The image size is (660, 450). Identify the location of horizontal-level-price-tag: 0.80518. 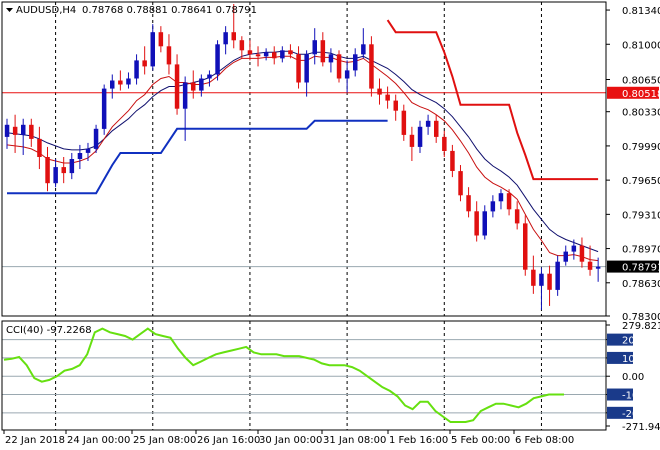
(641, 94).